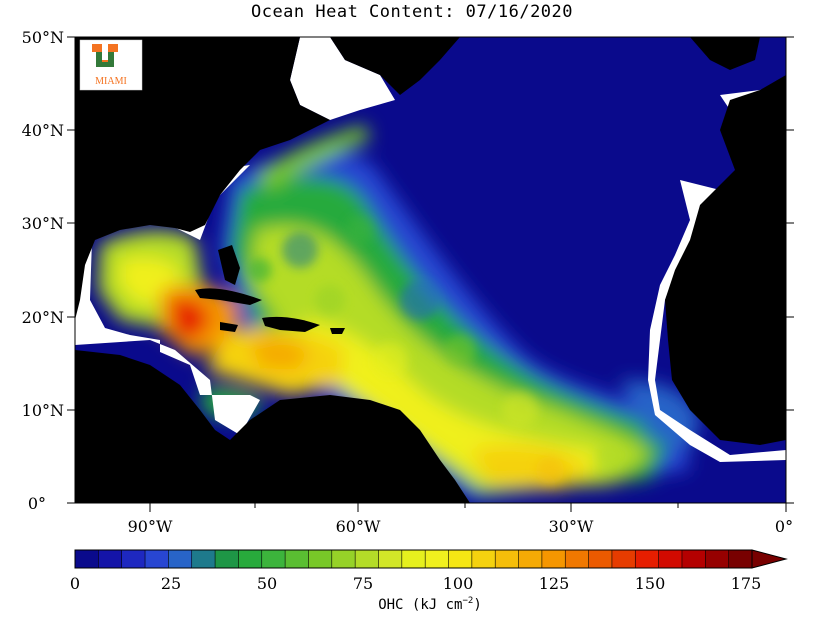 This screenshot has width=824, height=617. Describe the element at coordinates (571, 526) in the screenshot. I see `lon-label: 30°W` at that location.